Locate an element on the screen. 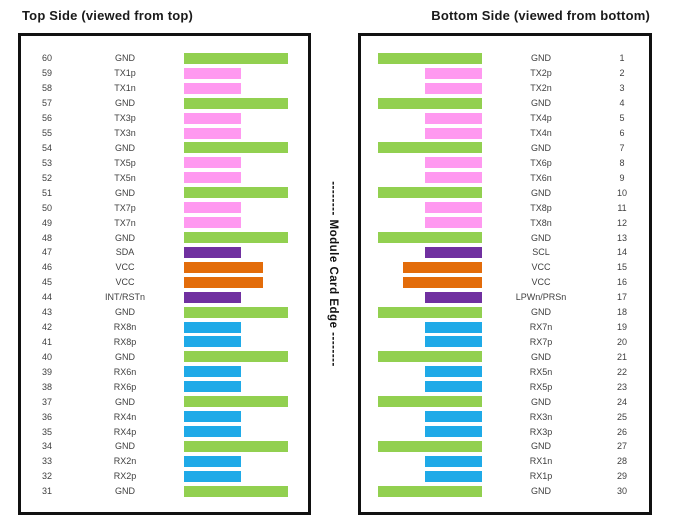 The image size is (675, 528). pin-row-45: 45 VCC is located at coordinates (164, 282).